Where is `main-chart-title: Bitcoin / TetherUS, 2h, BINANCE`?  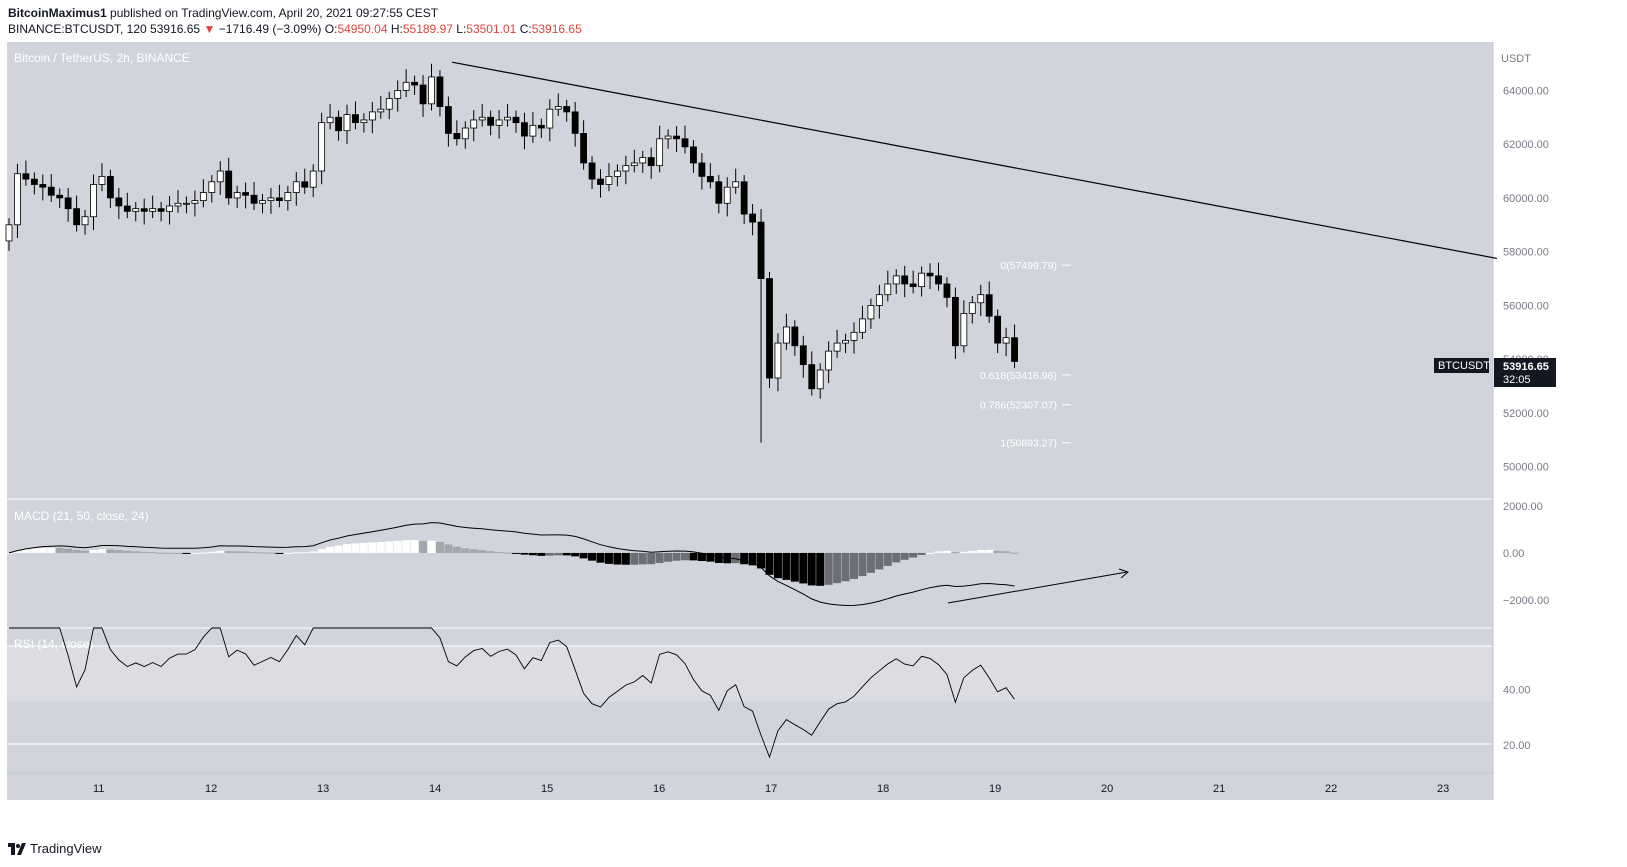
main-chart-title: Bitcoin / TetherUS, 2h, BINANCE is located at coordinates (102, 58).